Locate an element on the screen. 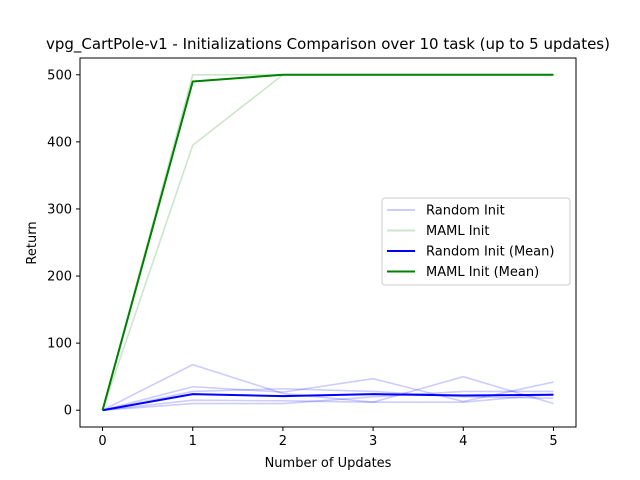 The image size is (640, 480). x-tick-label: 1 is located at coordinates (193, 441).